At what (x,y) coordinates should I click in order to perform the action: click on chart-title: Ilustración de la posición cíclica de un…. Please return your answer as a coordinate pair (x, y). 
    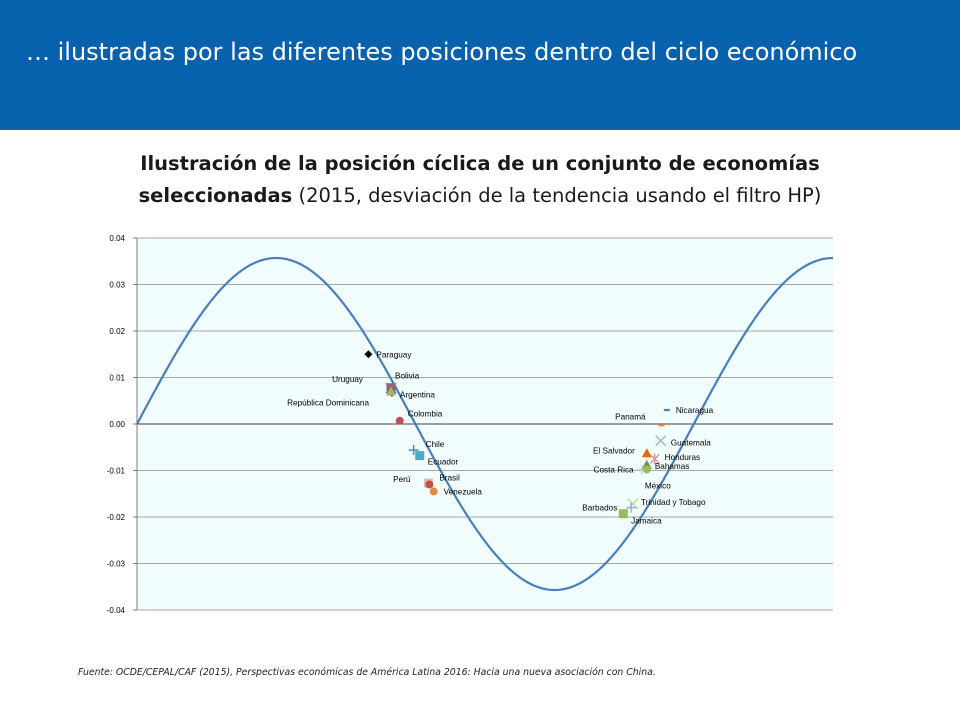
    Looking at the image, I should click on (480, 180).